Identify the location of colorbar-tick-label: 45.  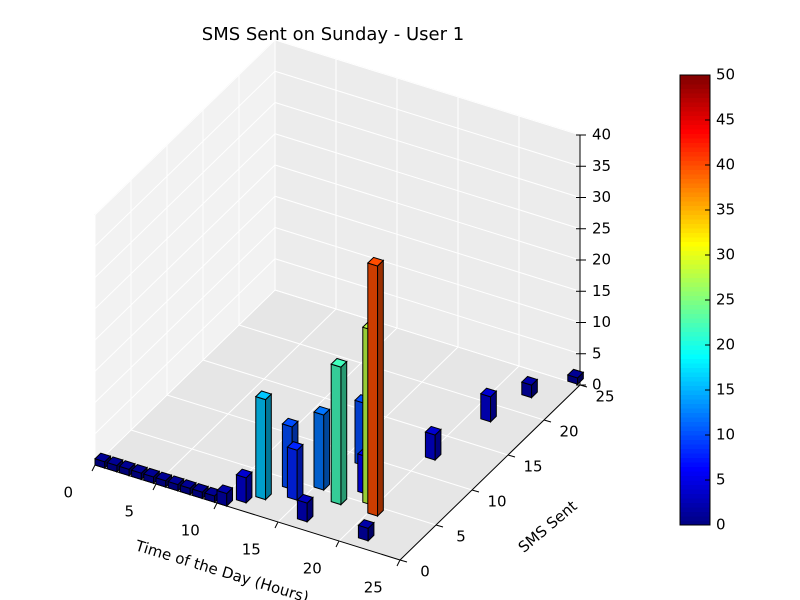
(725, 120).